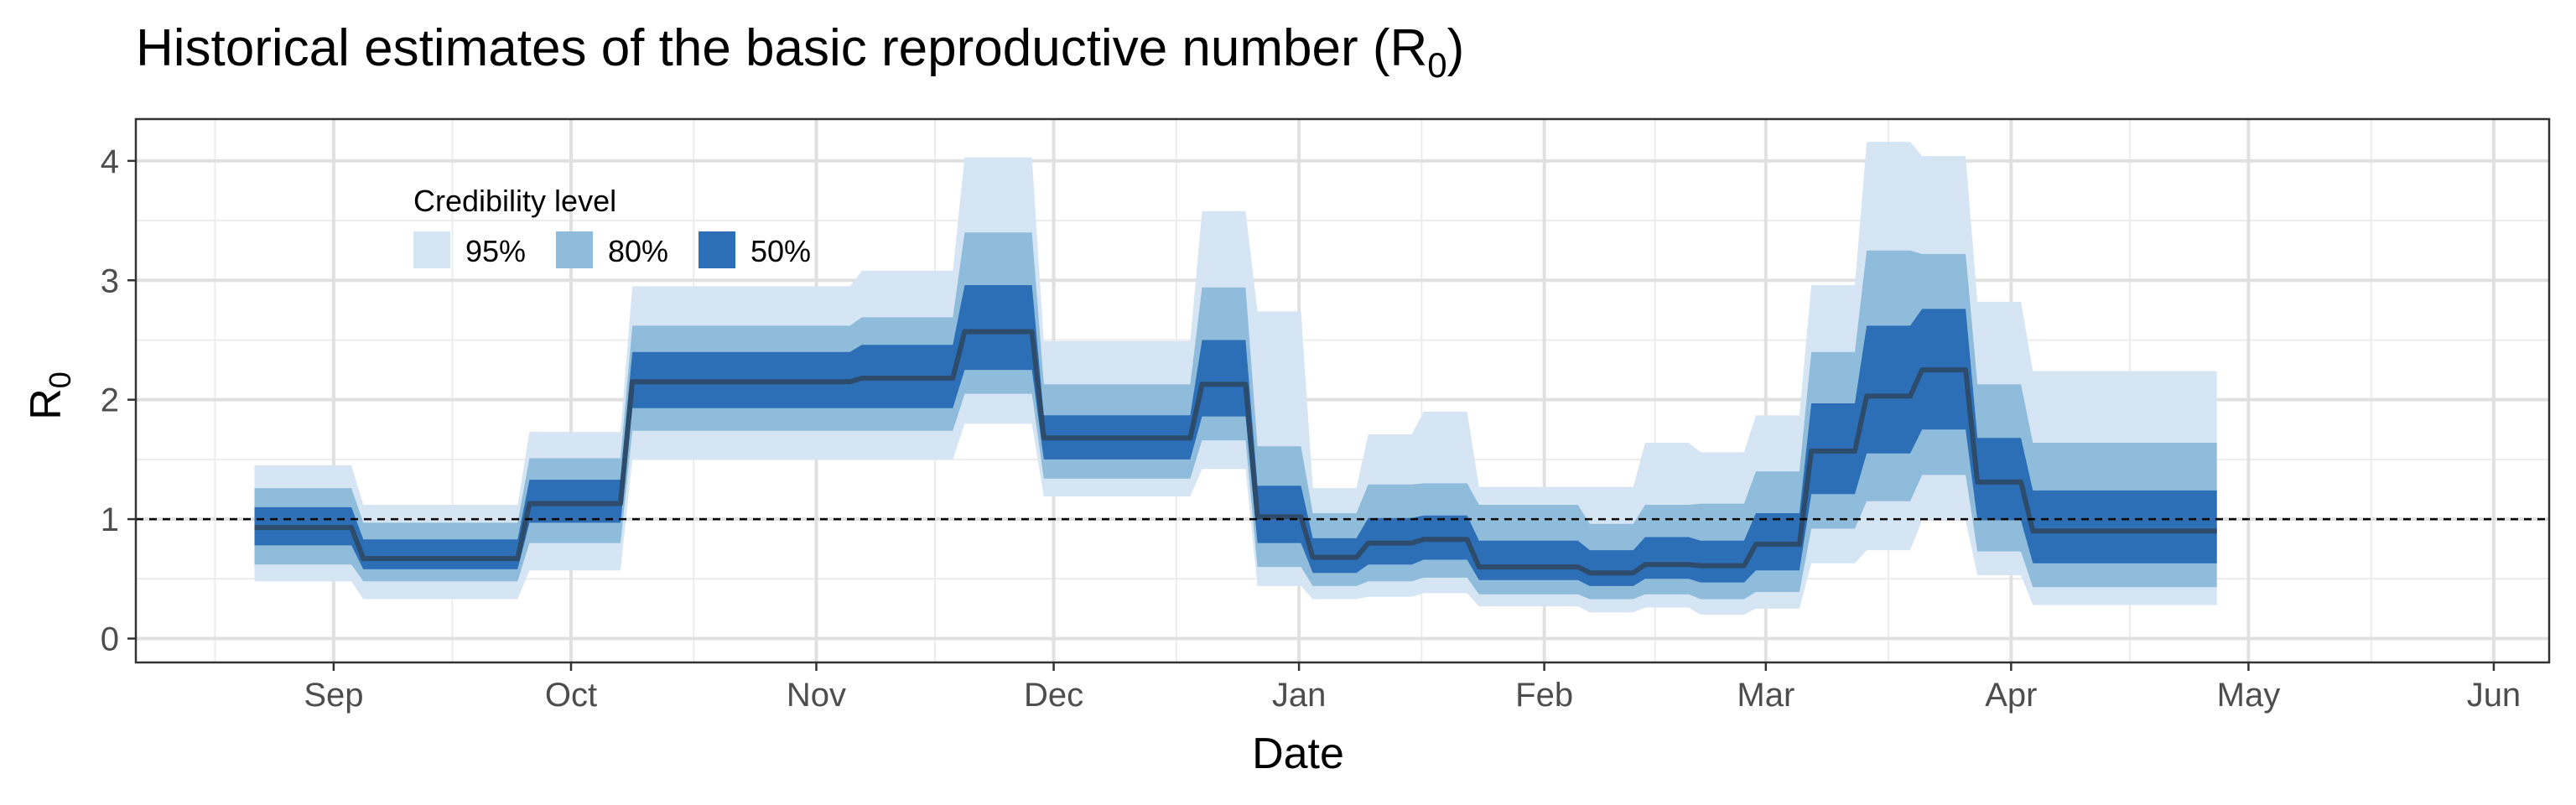 The height and width of the screenshot is (805, 2576). Describe the element at coordinates (1053, 695) in the screenshot. I see `x-tick-label: Dec` at that location.